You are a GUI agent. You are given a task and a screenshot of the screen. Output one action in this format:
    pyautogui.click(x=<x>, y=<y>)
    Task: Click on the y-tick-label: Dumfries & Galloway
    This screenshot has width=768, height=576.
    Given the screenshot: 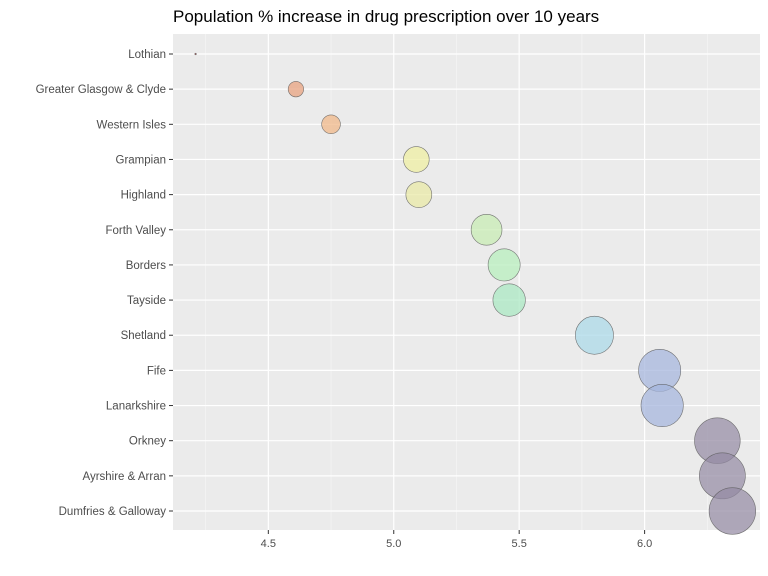 What is the action you would take?
    pyautogui.click(x=113, y=512)
    